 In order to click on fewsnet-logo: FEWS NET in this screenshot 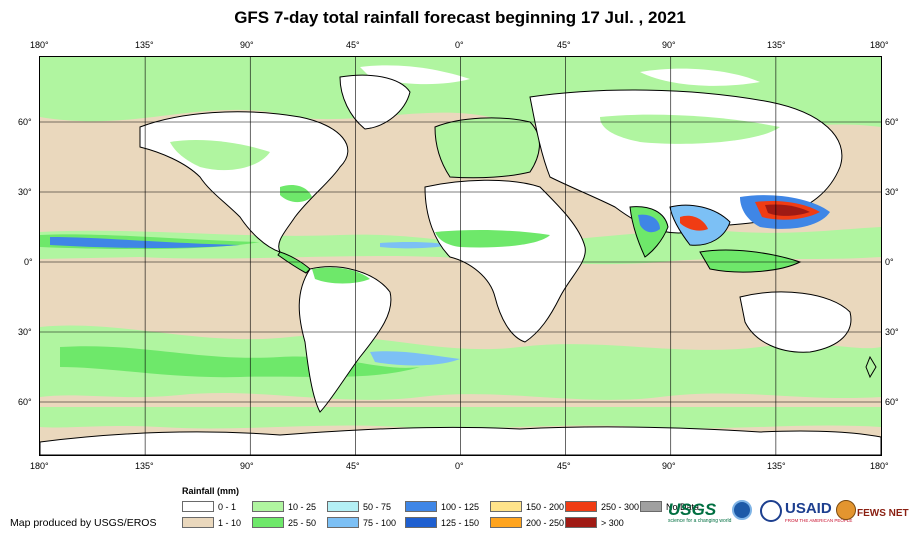, I will do `click(883, 512)`.